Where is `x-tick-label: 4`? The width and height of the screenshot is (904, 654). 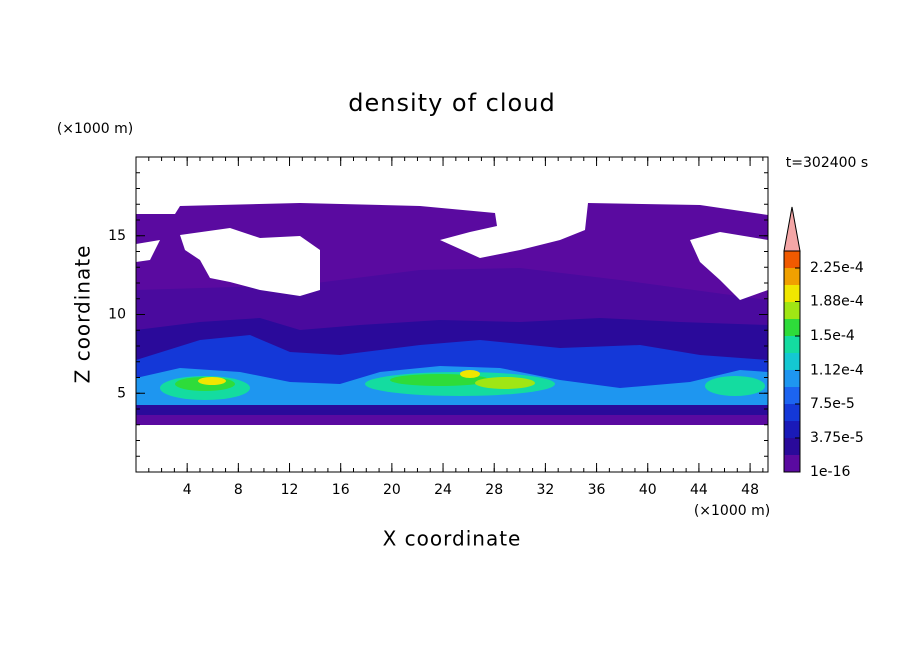 x-tick-label: 4 is located at coordinates (187, 490).